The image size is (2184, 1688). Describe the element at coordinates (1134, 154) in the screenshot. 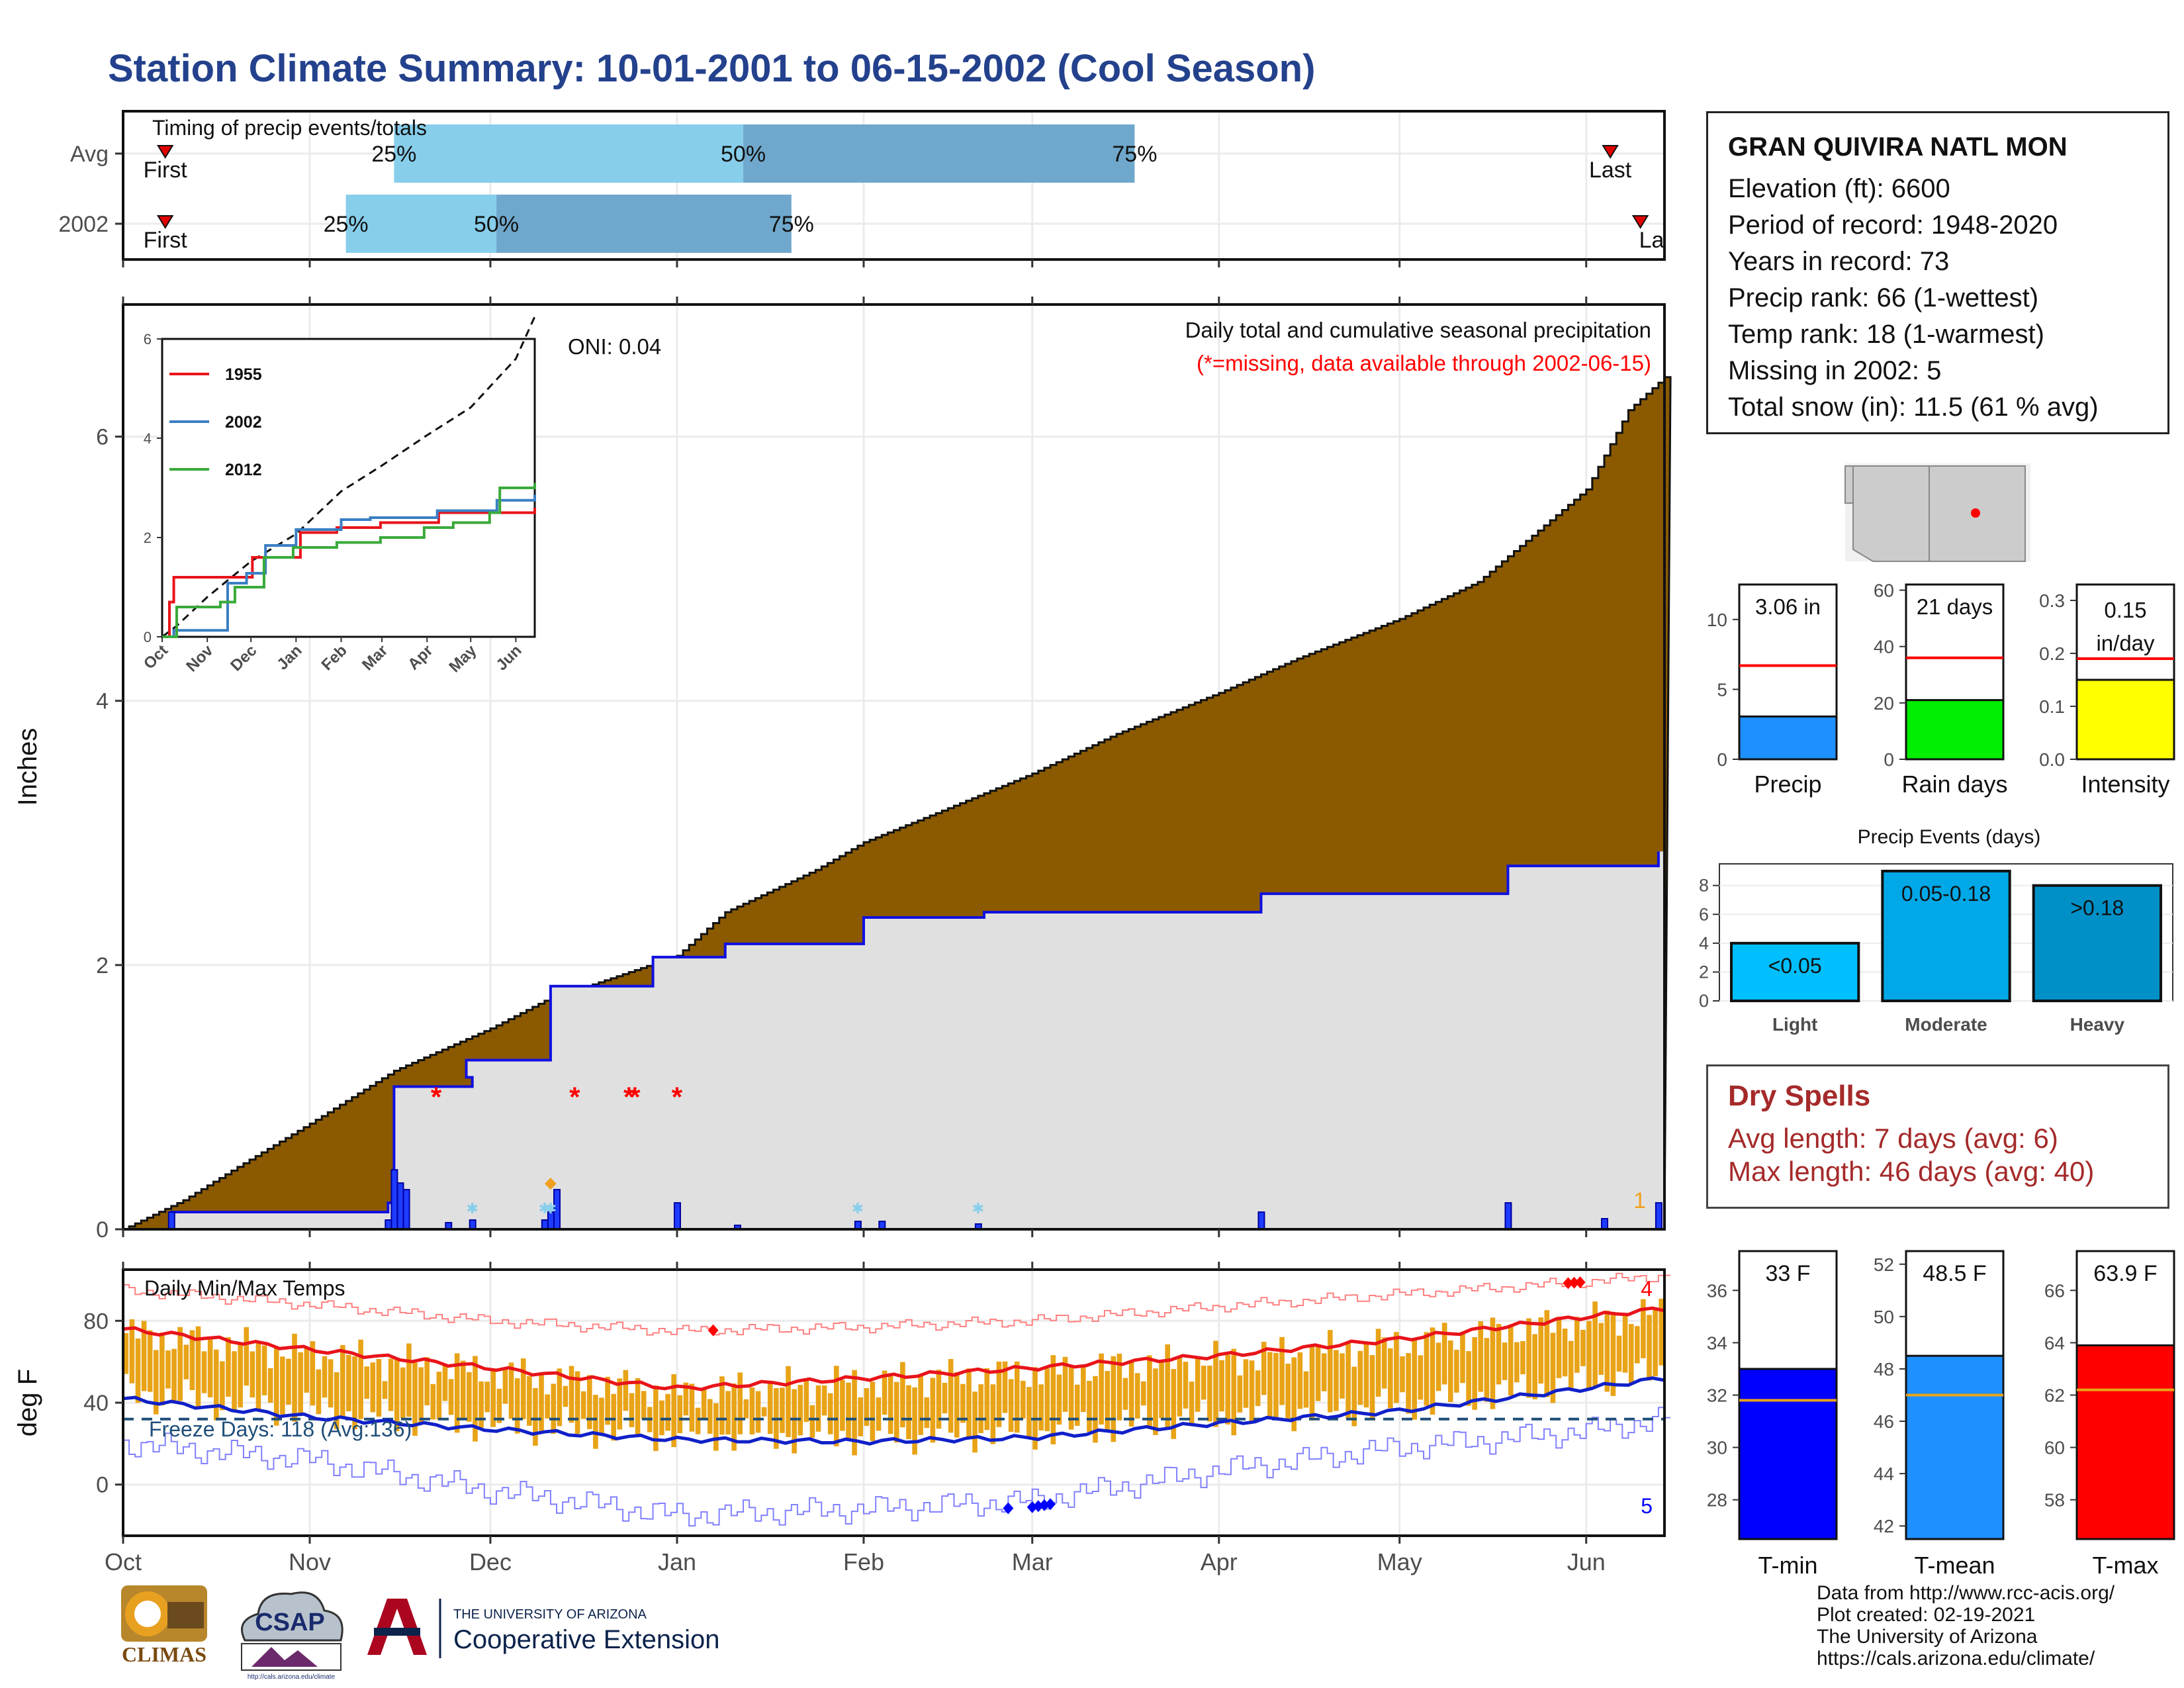

I see `timing-q75-label: 75%` at that location.